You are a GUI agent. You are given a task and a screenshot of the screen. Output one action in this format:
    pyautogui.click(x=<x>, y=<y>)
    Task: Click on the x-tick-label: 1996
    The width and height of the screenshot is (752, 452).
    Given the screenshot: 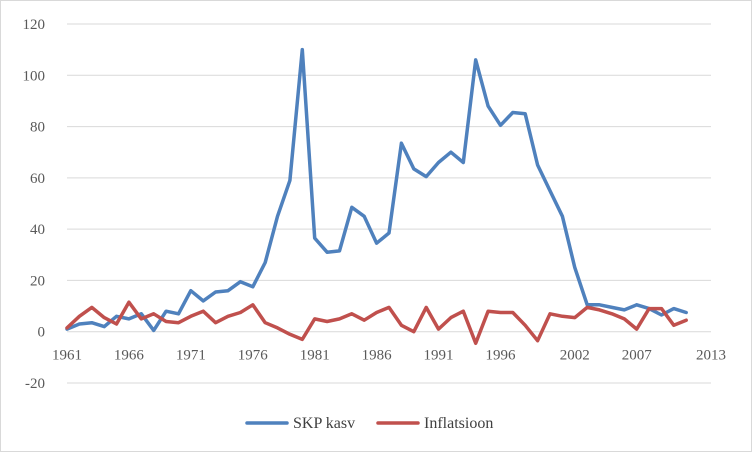 What is the action you would take?
    pyautogui.click(x=500, y=356)
    